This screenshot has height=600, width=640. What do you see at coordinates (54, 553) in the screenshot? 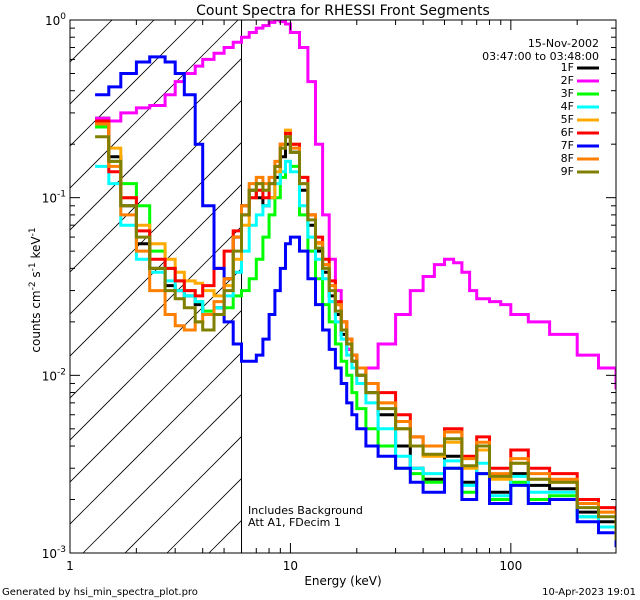
I see `y-tick-label-1e-3: 10⁻³` at bounding box center [54, 553].